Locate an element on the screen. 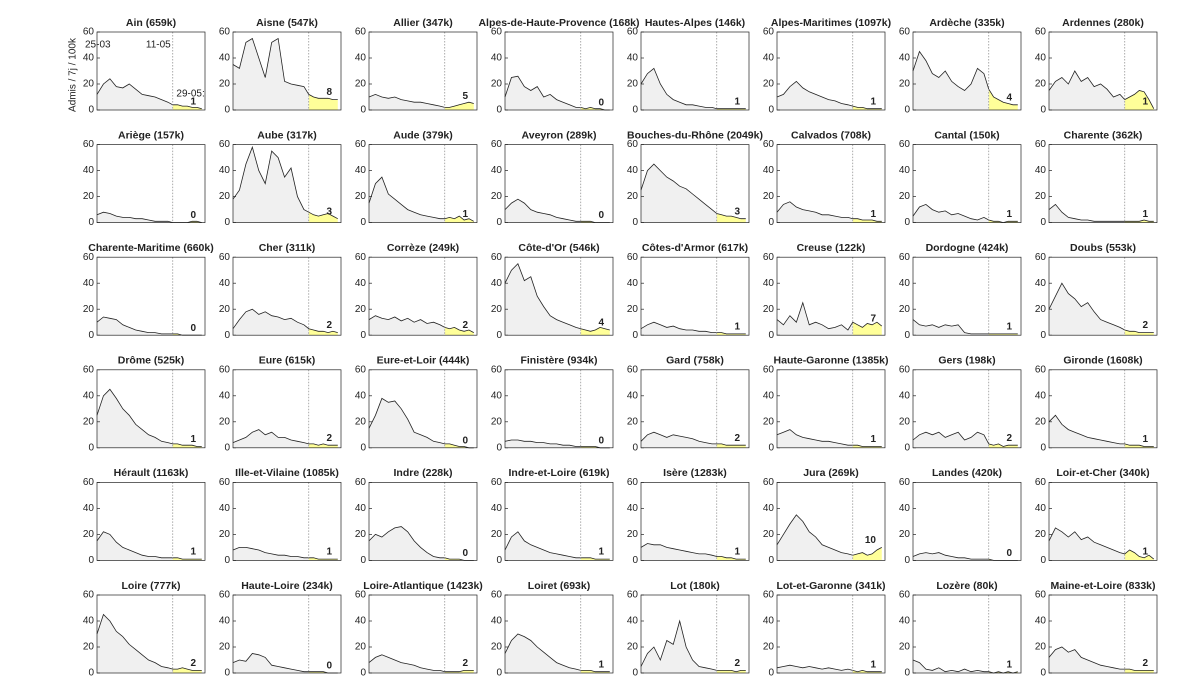  panel-title: Indre (228k) is located at coordinates (423, 473).